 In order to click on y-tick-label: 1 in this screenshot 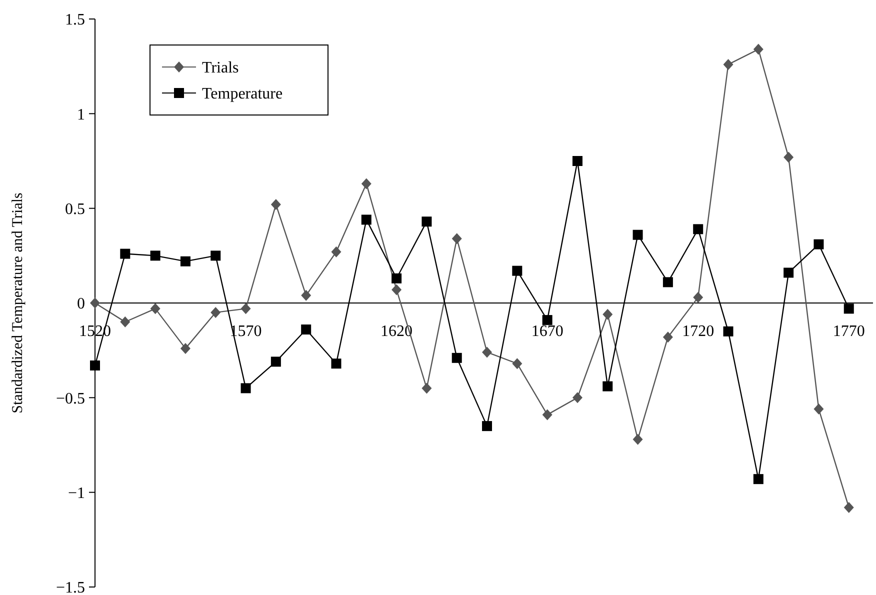, I will do `click(81, 115)`.